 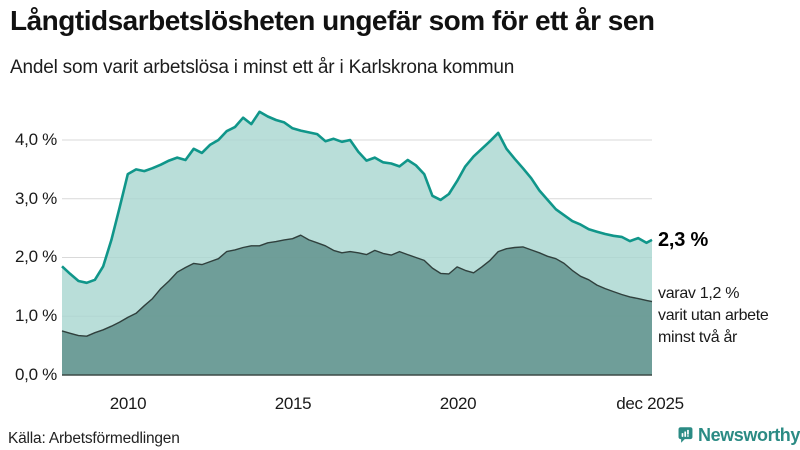 I want to click on y-axis-tick-2: 2,0 %, so click(x=36, y=256).